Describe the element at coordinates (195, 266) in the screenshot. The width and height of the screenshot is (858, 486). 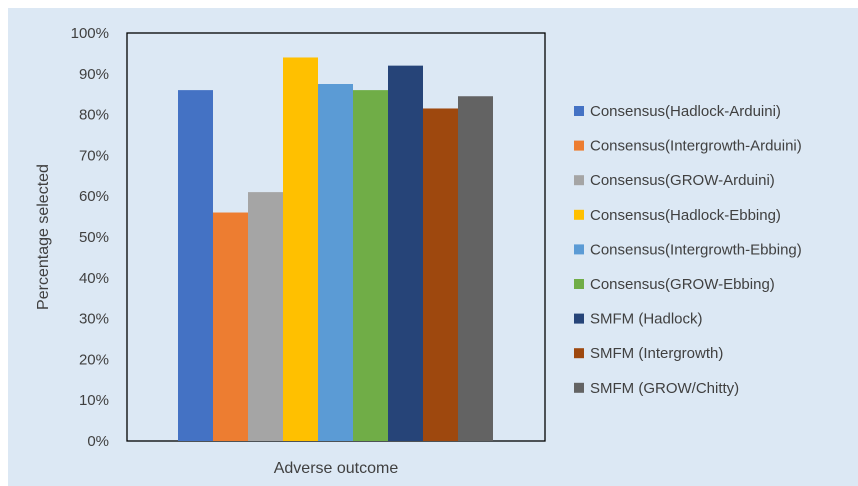
I see `bar-consensus-hadlock-arduini` at that location.